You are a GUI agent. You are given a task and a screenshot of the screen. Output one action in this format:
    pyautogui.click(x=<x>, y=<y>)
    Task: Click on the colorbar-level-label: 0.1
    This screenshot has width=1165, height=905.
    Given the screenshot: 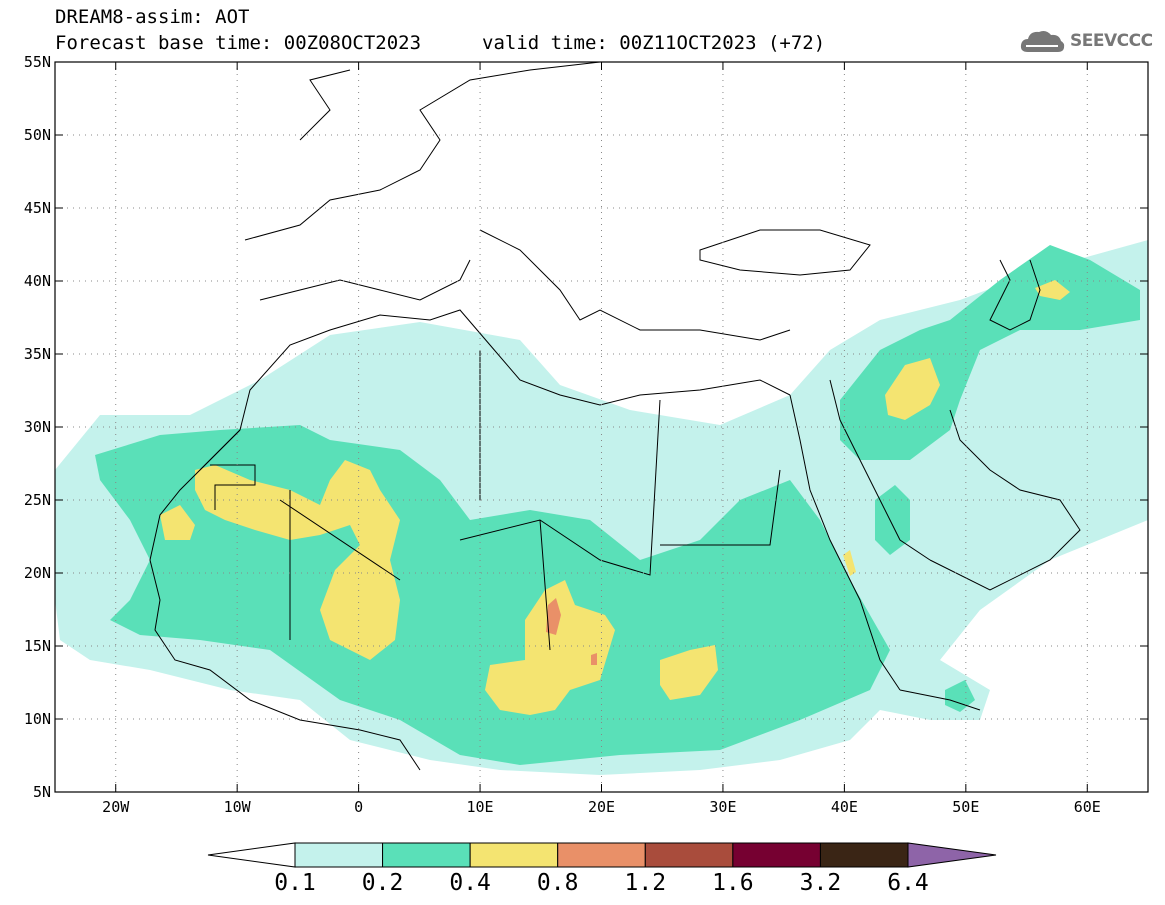 What is the action you would take?
    pyautogui.click(x=295, y=883)
    